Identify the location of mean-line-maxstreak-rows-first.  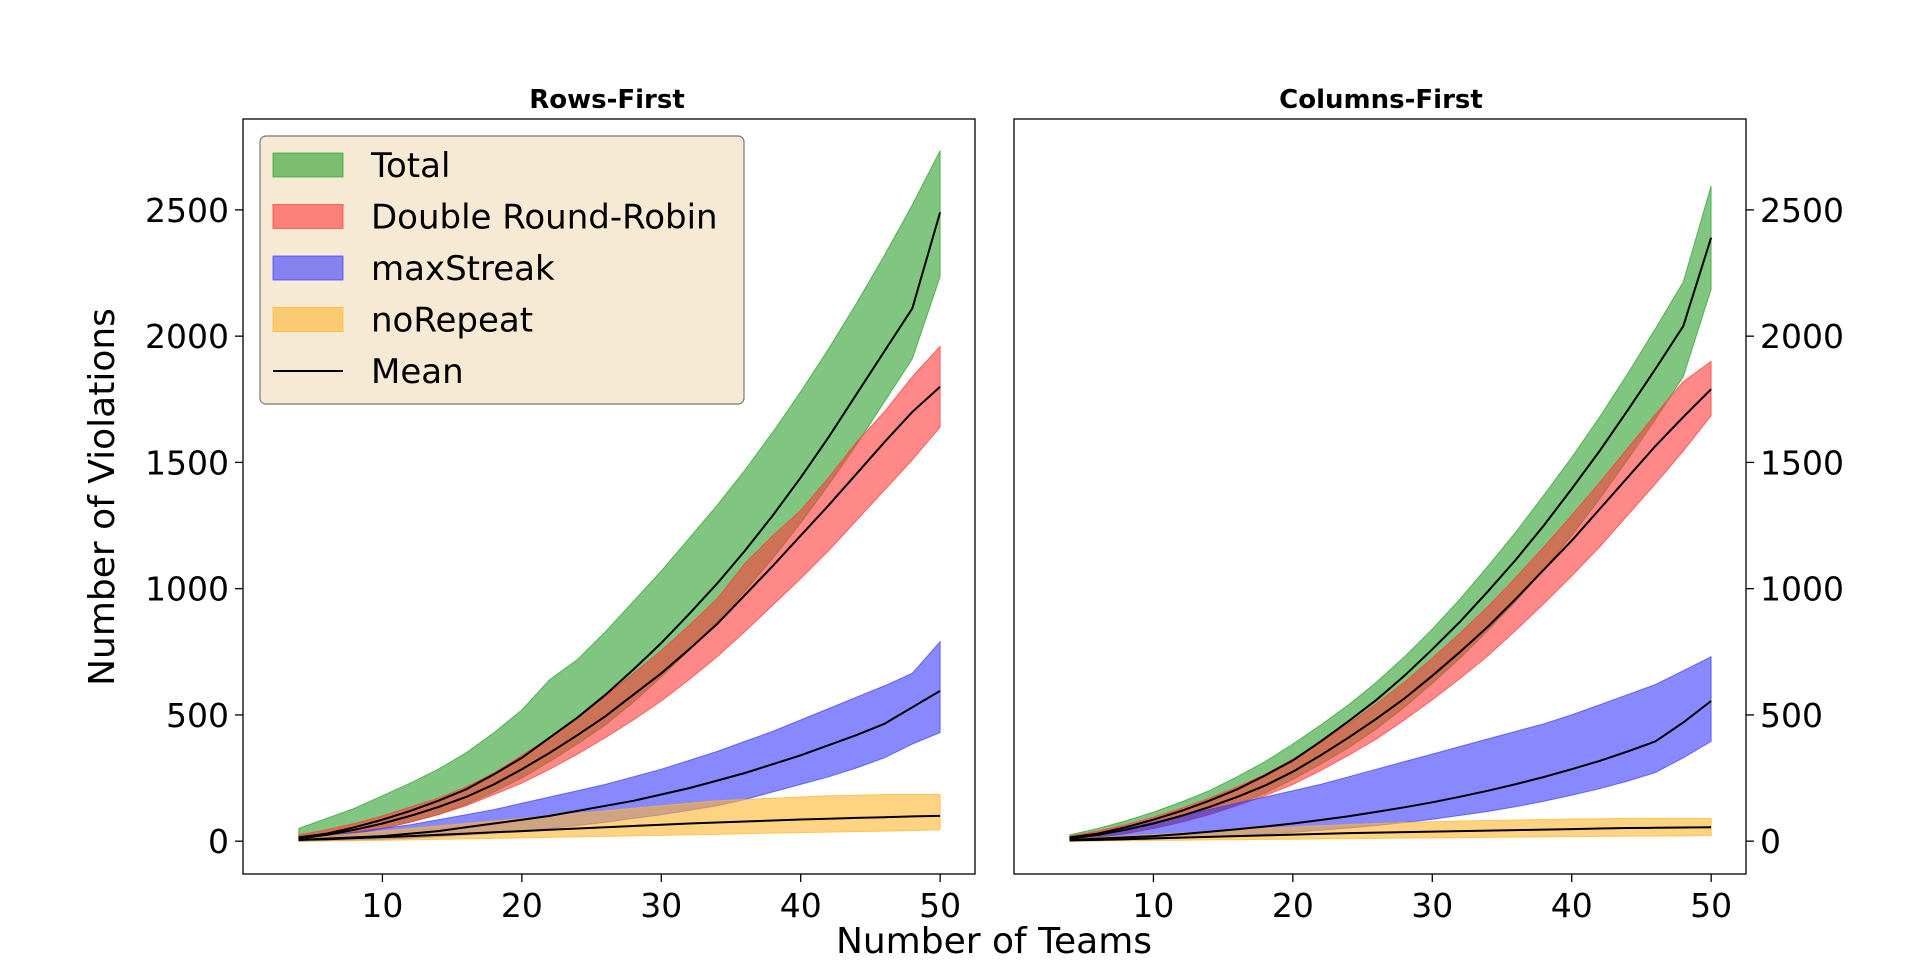
(619, 765).